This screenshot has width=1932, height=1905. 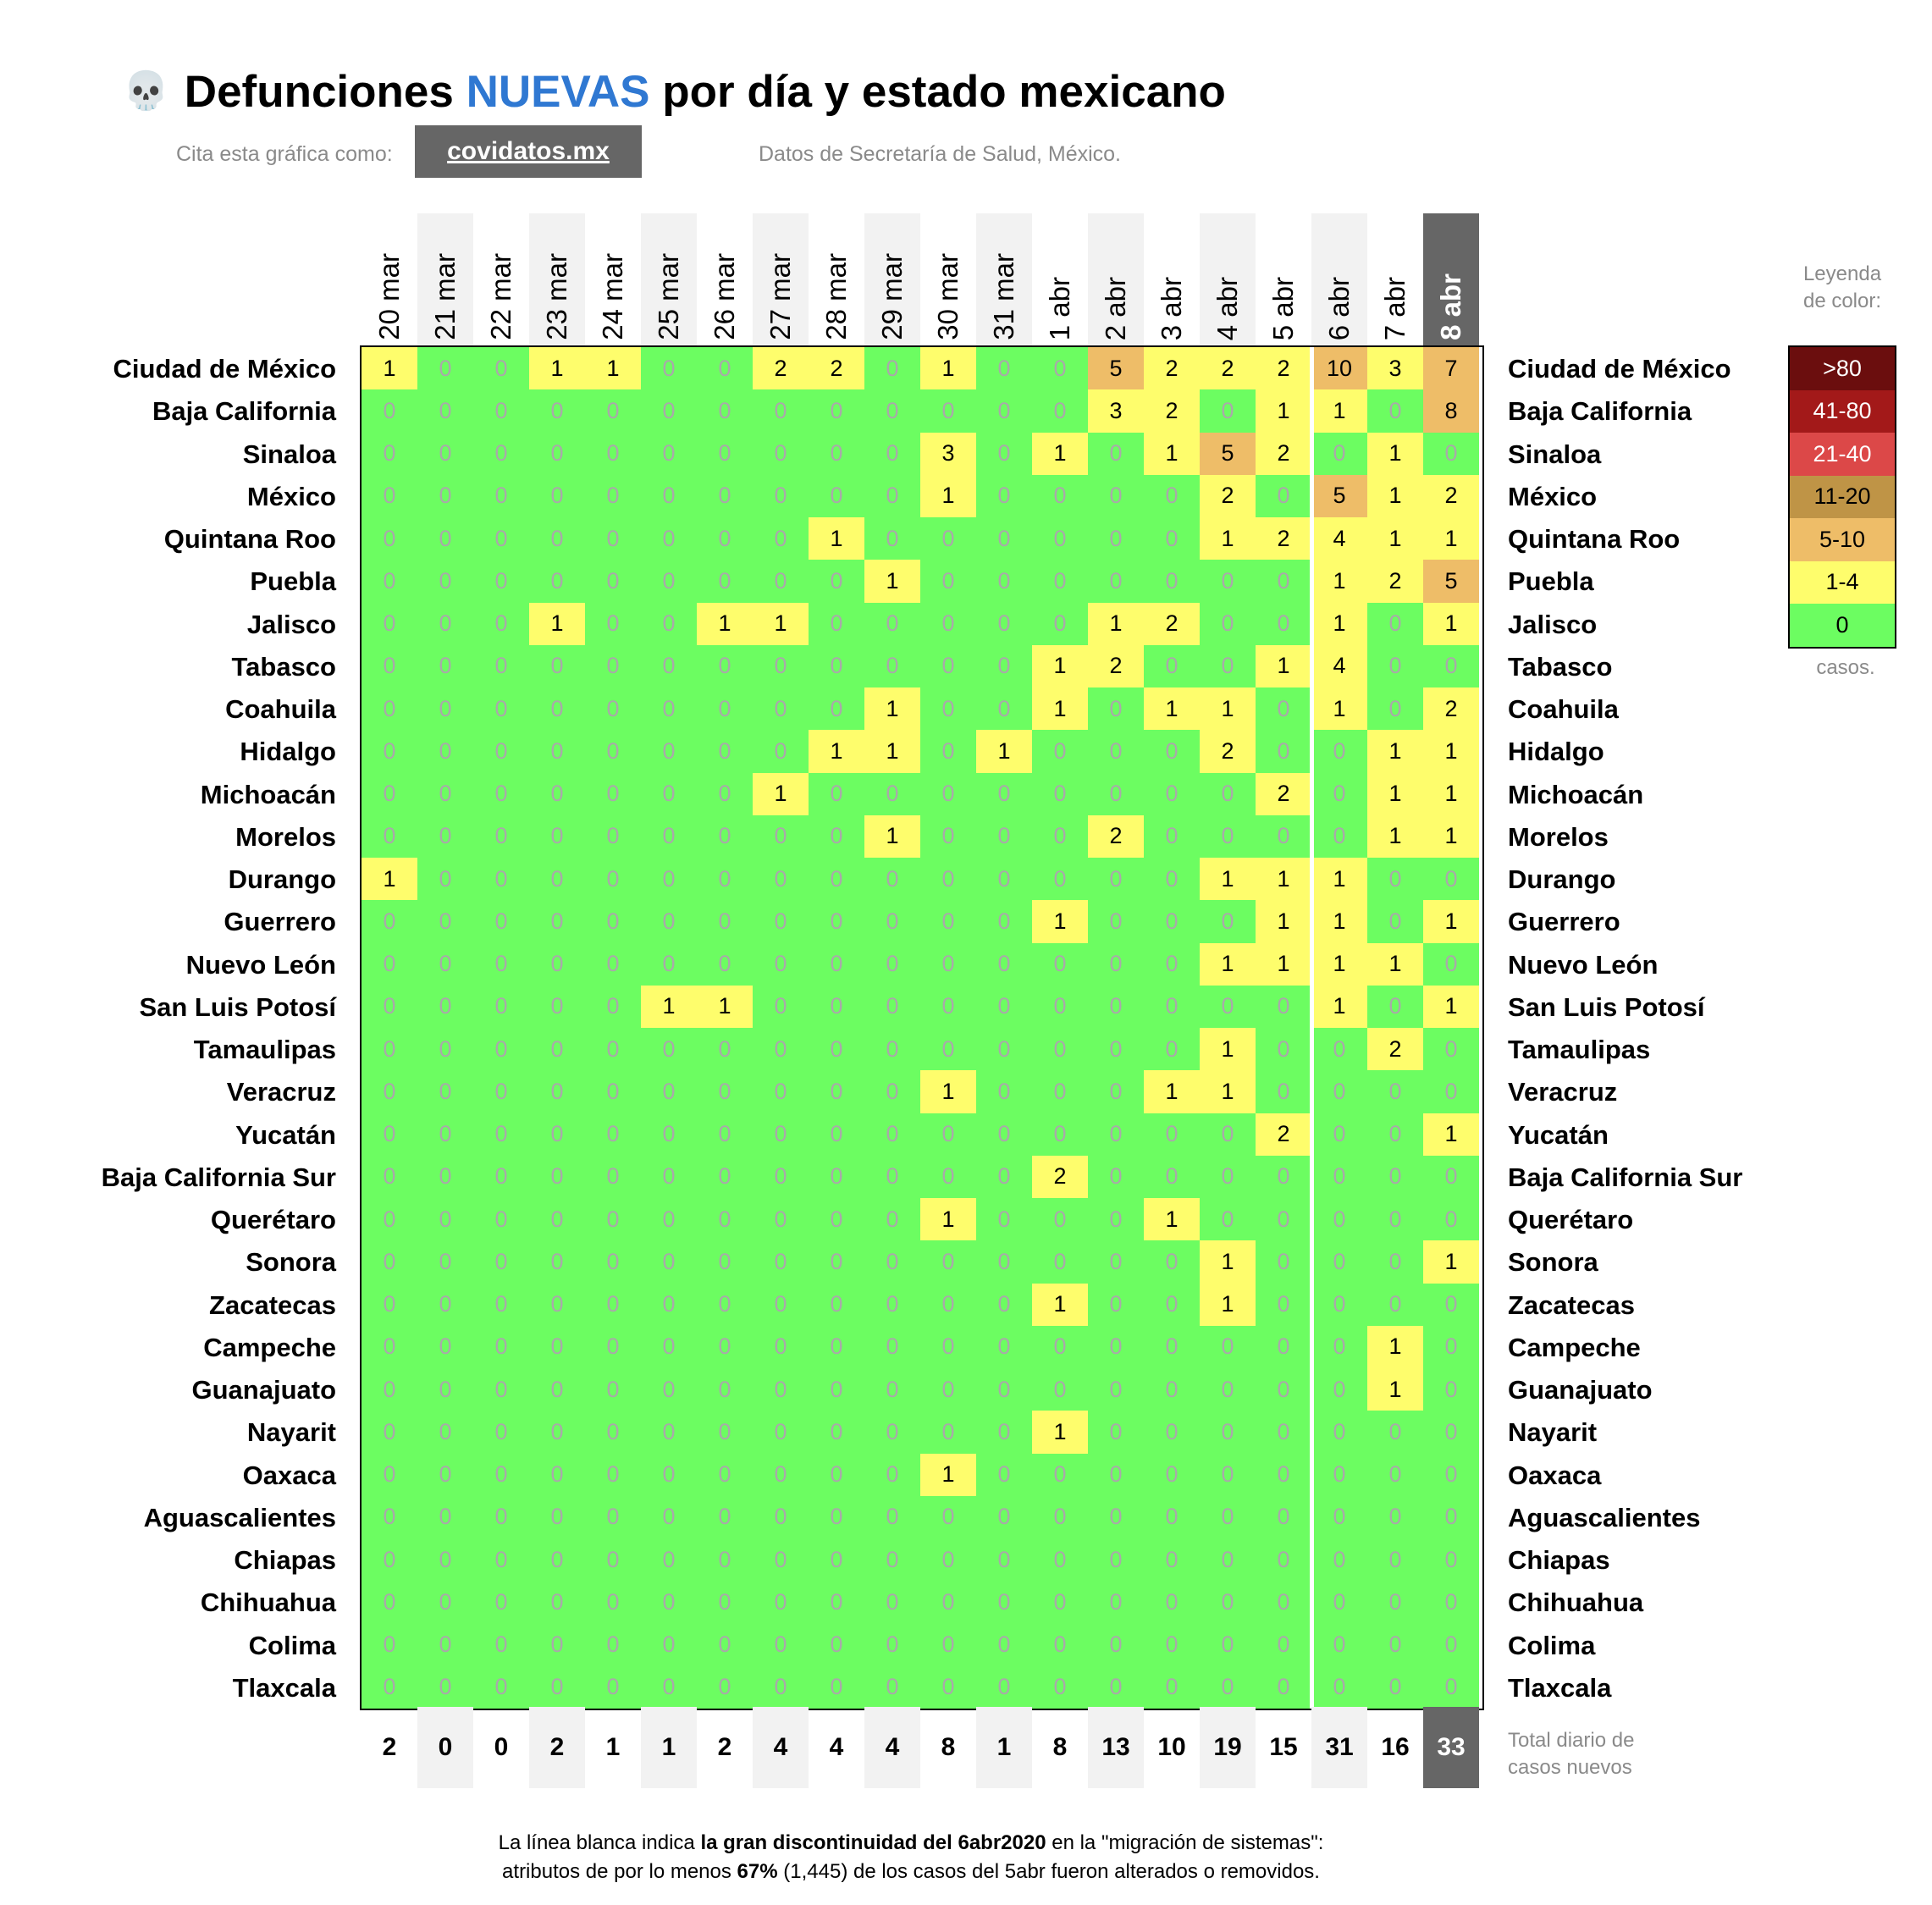 I want to click on date-header-label: 20 mar, so click(x=389, y=296).